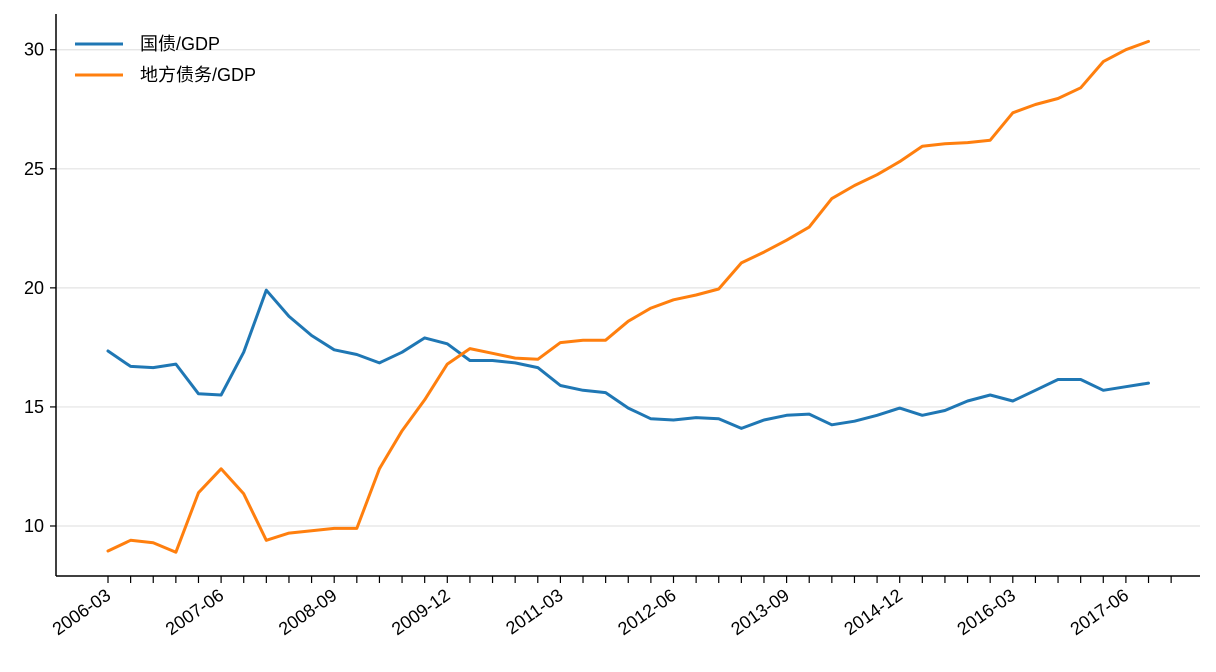 The width and height of the screenshot is (1216, 672). Describe the element at coordinates (421, 612) in the screenshot. I see `x-tick-label-2009-12: 2009-12` at that location.